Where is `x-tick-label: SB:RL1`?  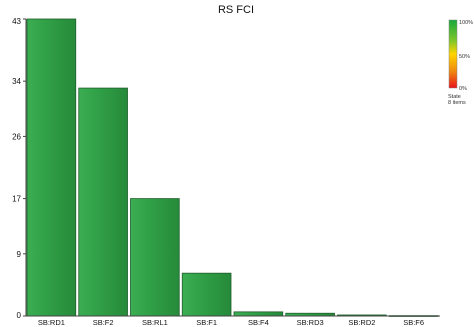 x-tick-label: SB:RL1 is located at coordinates (155, 322).